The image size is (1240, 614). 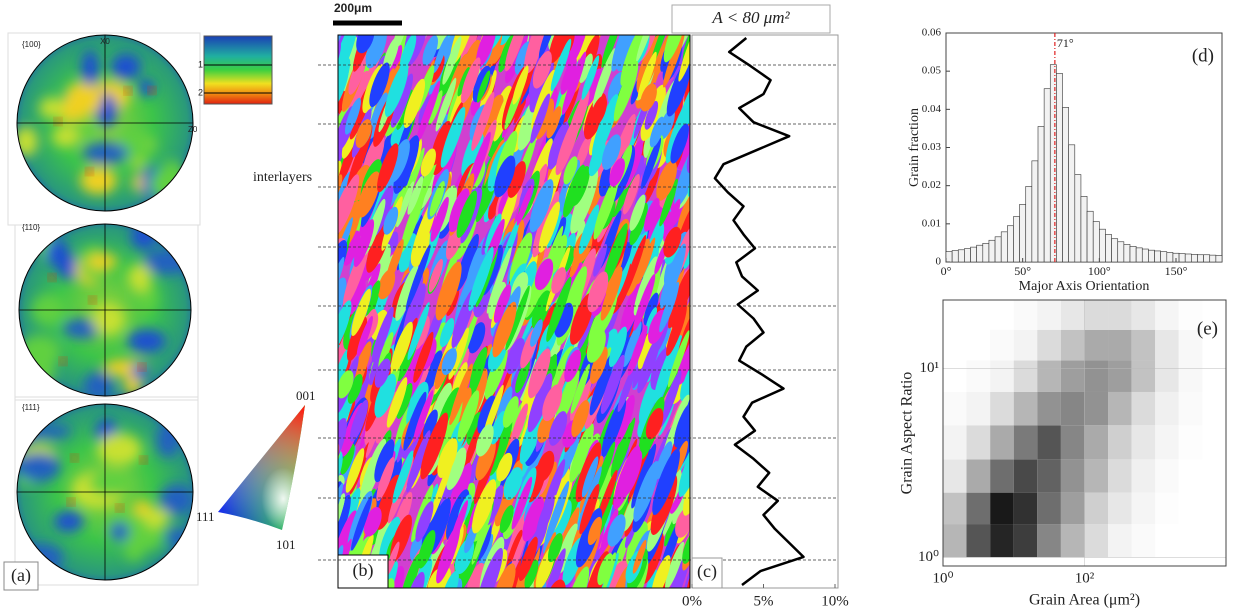 What do you see at coordinates (238, 70) in the screenshot?
I see `colorbar` at bounding box center [238, 70].